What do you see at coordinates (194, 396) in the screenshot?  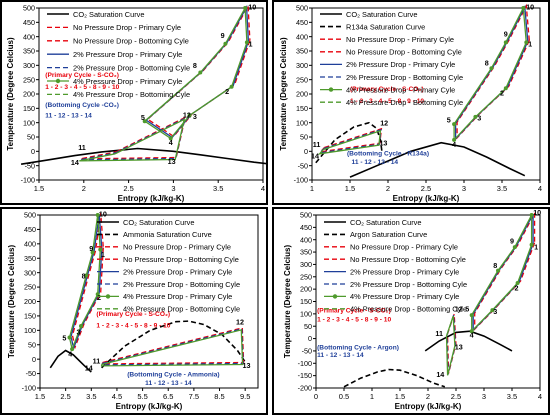 I see `x-tick-label: 7.5` at bounding box center [194, 396].